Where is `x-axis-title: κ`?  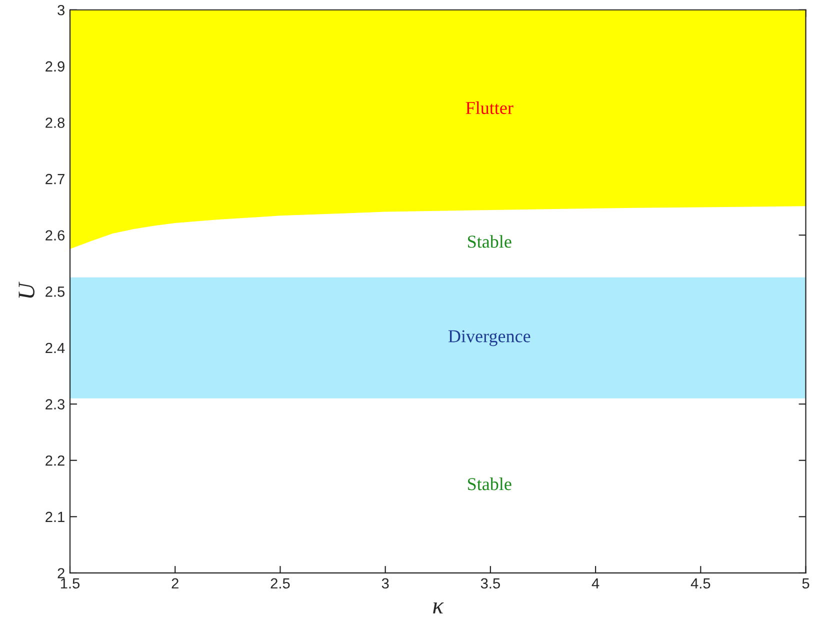 x-axis-title: κ is located at coordinates (438, 608).